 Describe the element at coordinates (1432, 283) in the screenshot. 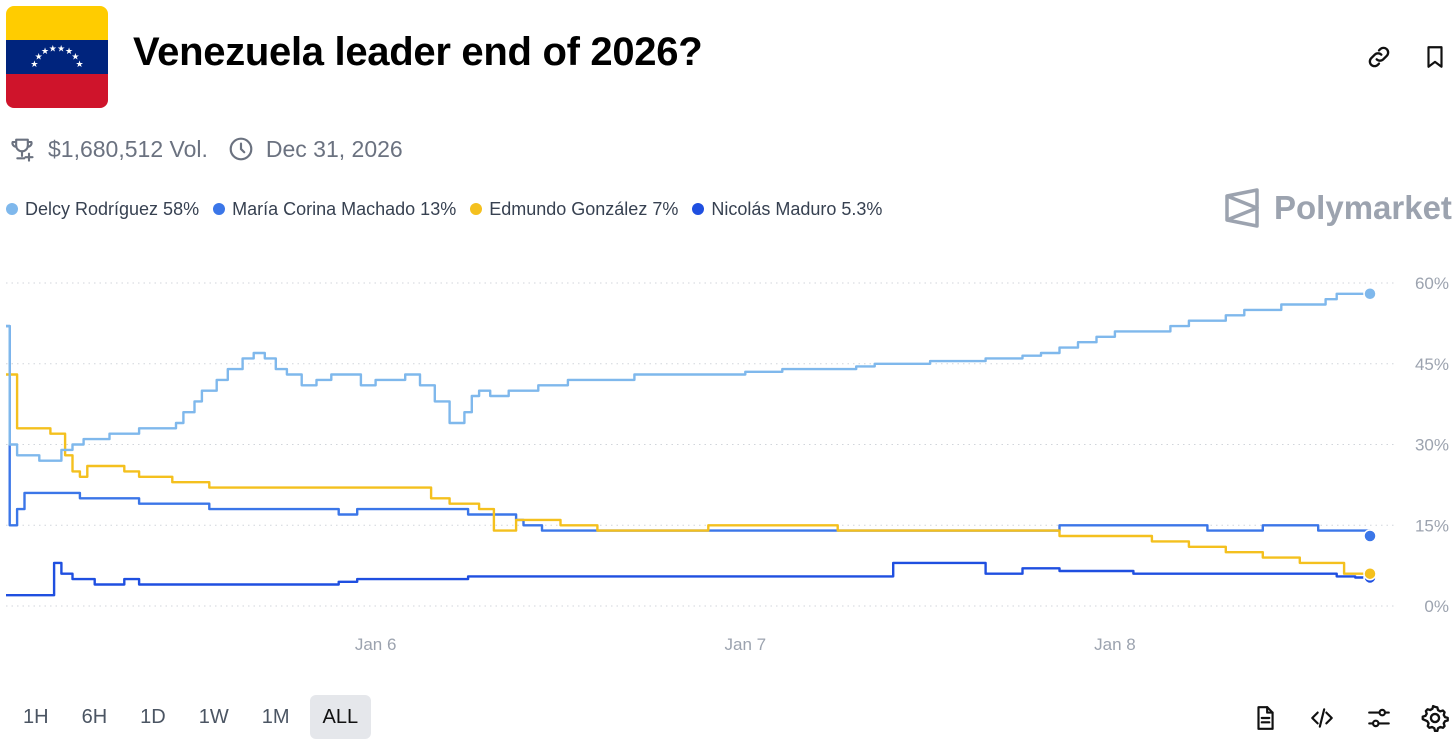

I see `y-tick-label: 60%` at that location.